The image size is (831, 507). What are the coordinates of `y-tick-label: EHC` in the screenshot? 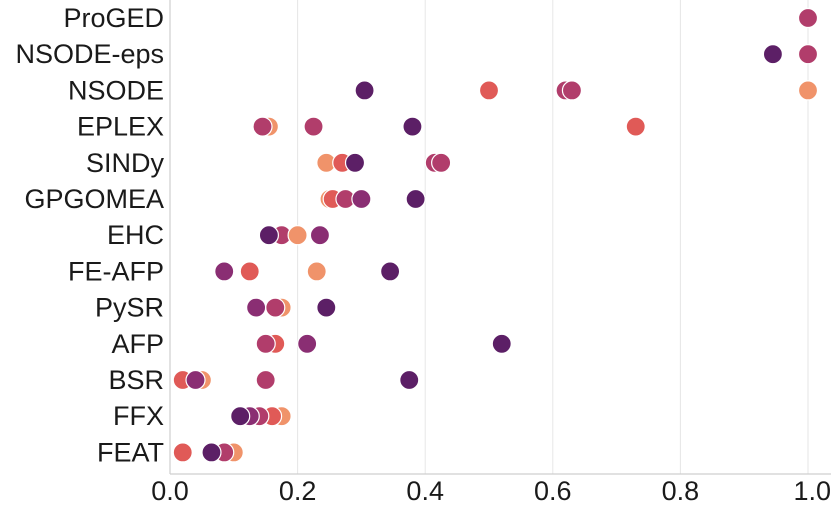 It's located at (135, 235).